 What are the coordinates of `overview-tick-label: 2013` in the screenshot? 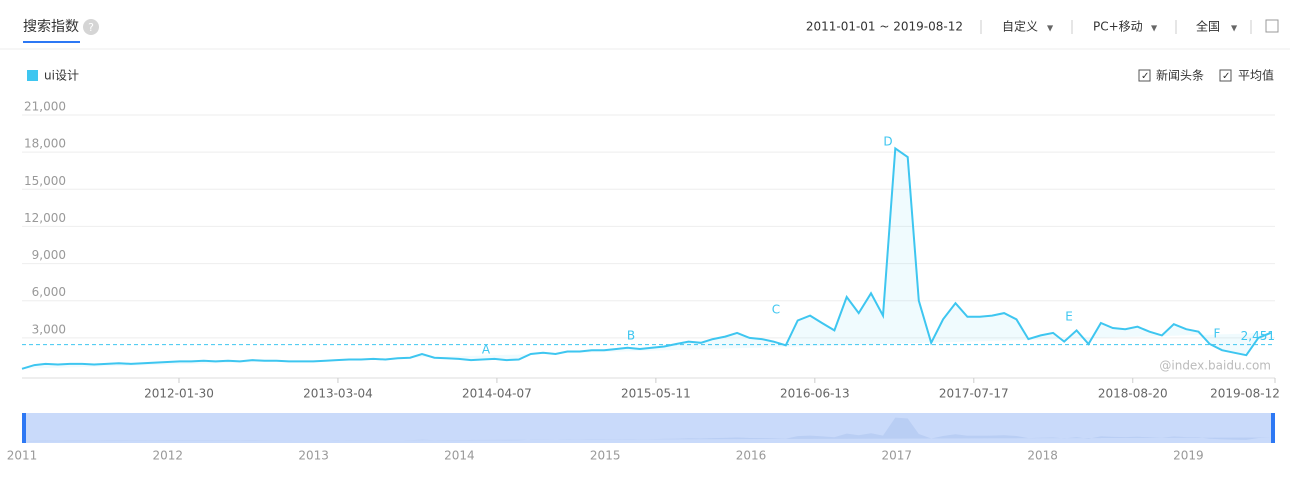 It's located at (313, 456).